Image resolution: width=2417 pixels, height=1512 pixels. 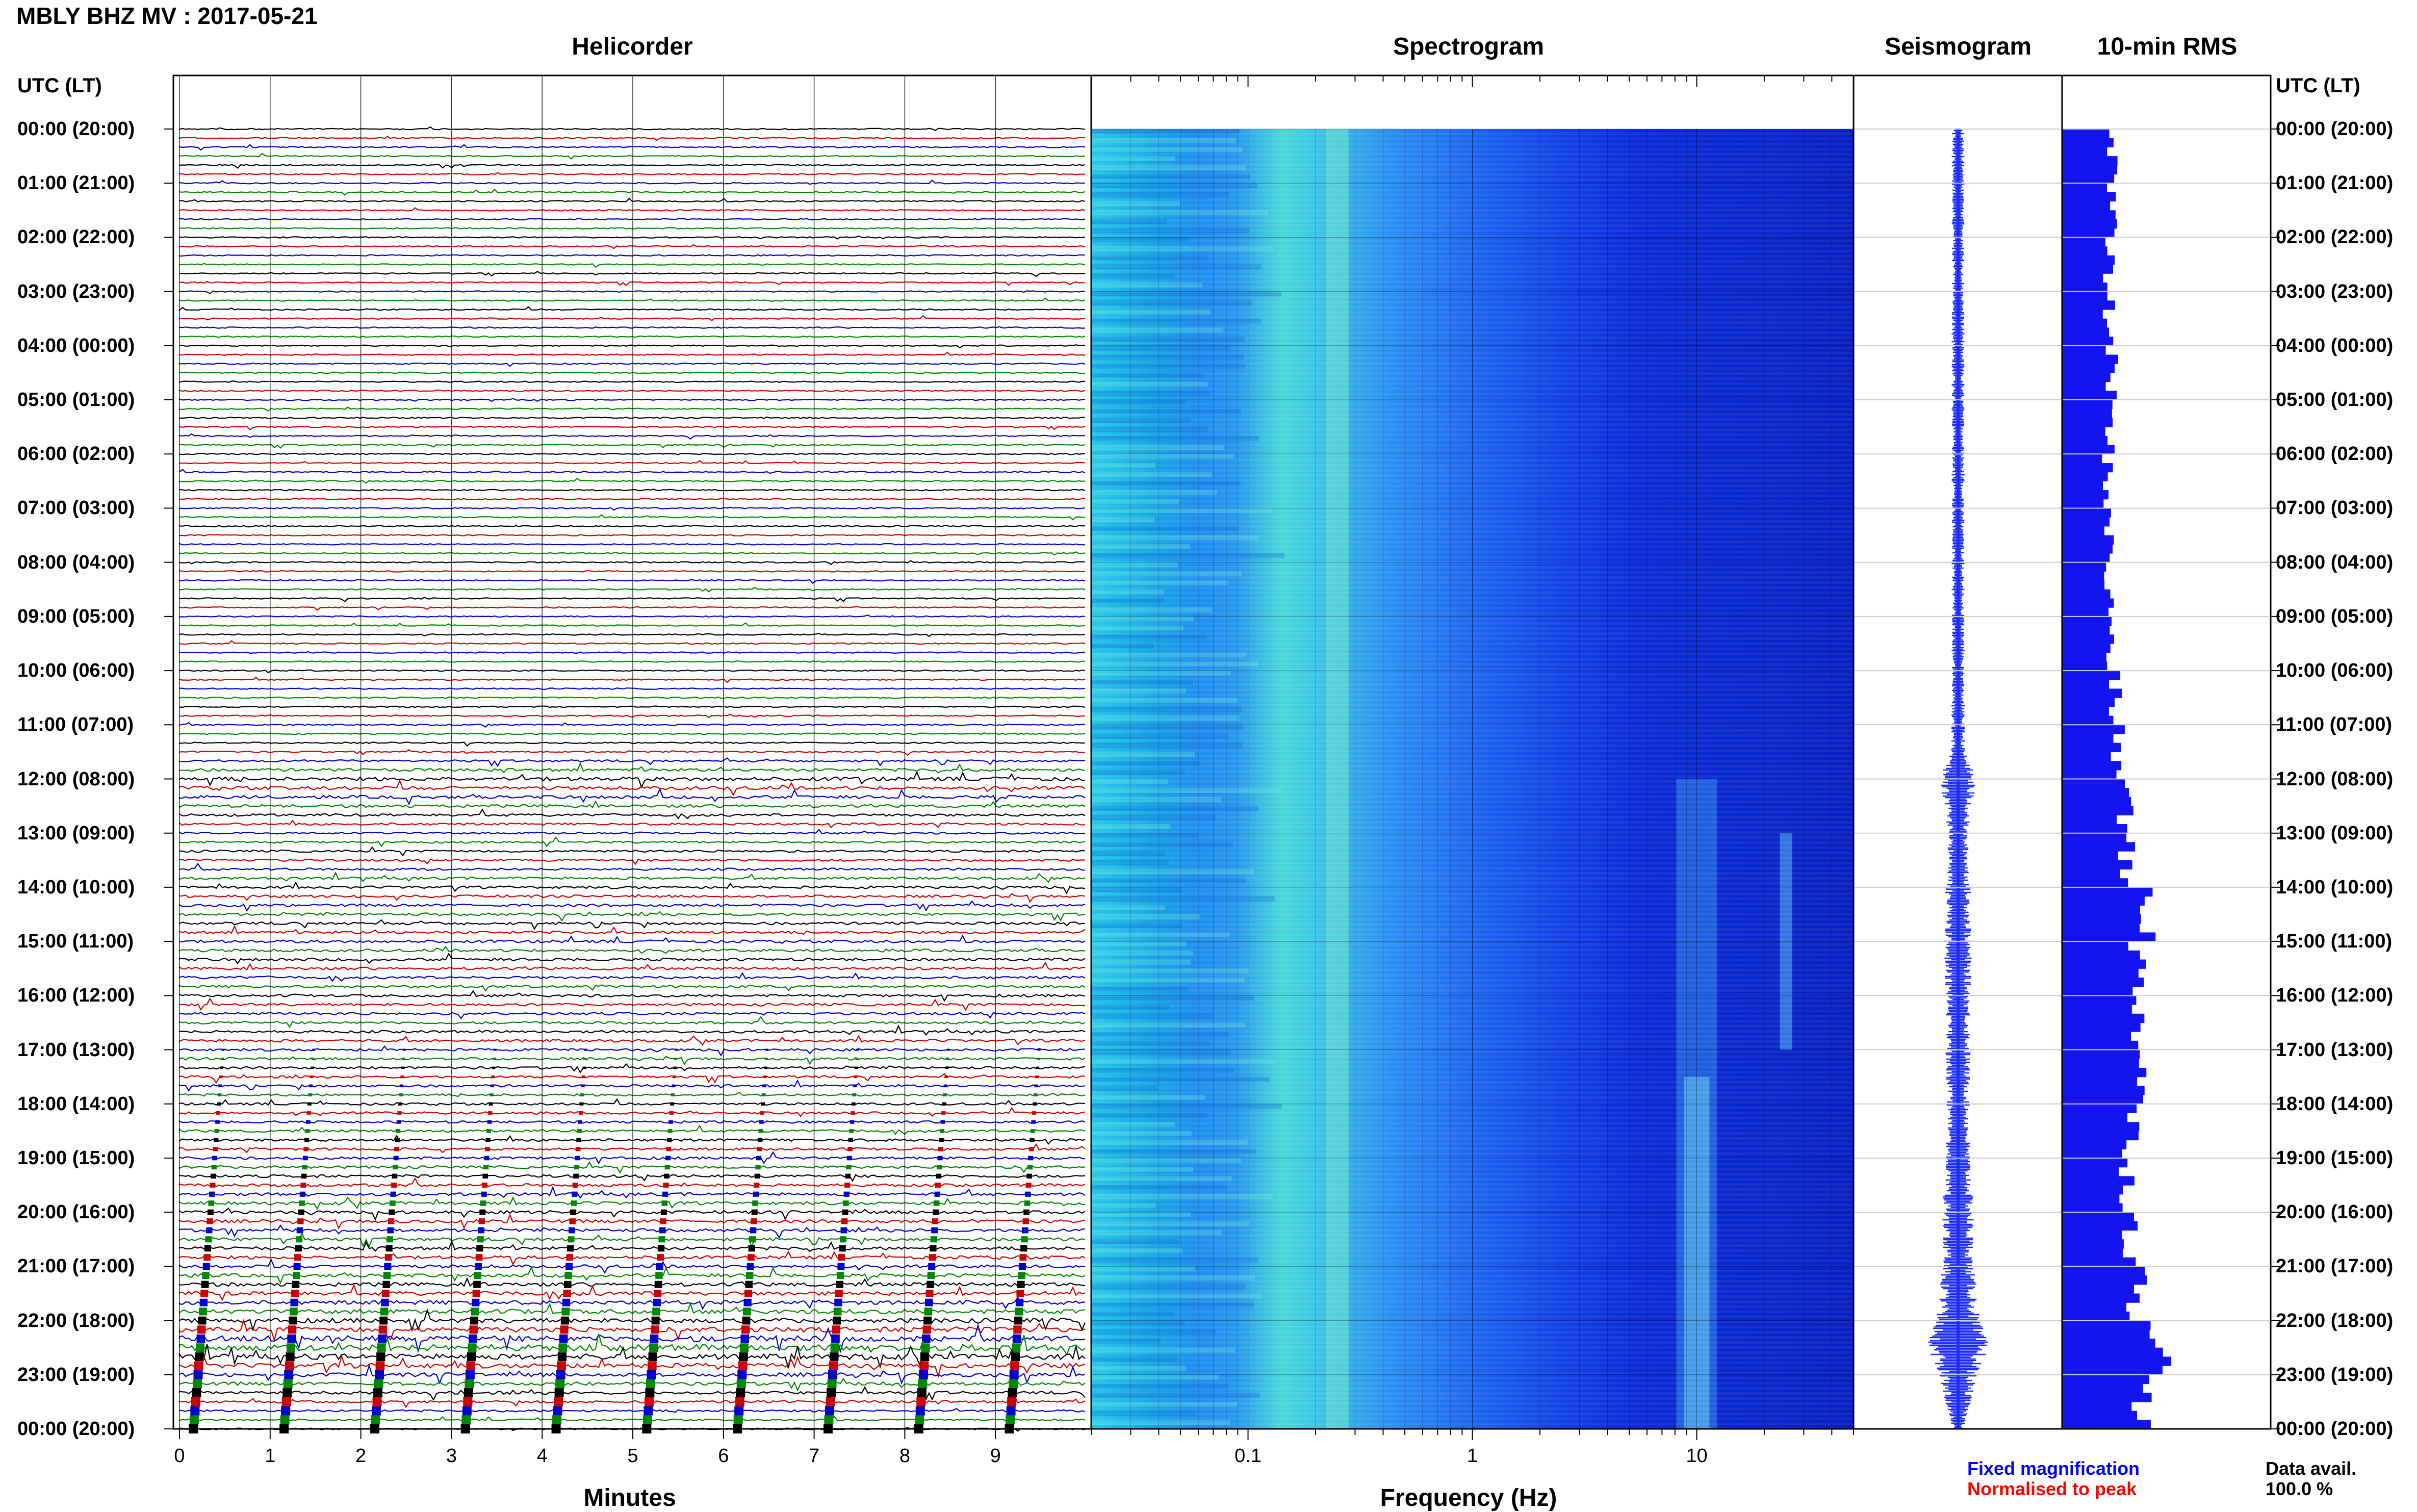 I want to click on time-label-right: 03:00 (23:00), so click(x=2335, y=291).